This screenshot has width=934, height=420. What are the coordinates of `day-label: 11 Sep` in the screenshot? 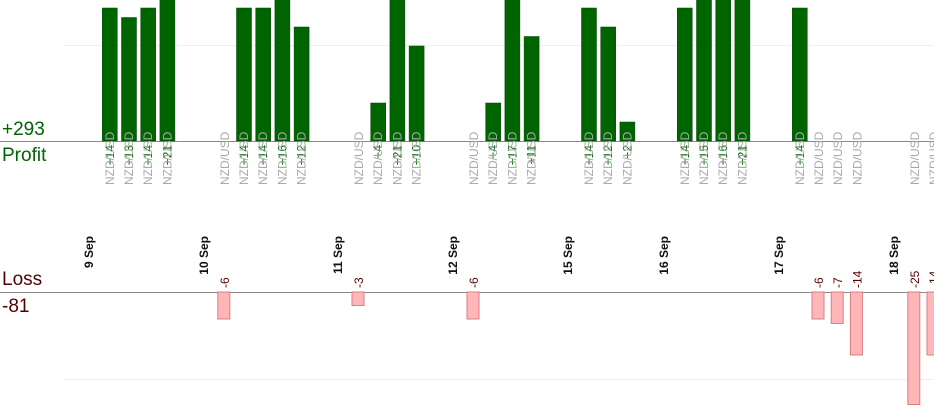 It's located at (338, 255).